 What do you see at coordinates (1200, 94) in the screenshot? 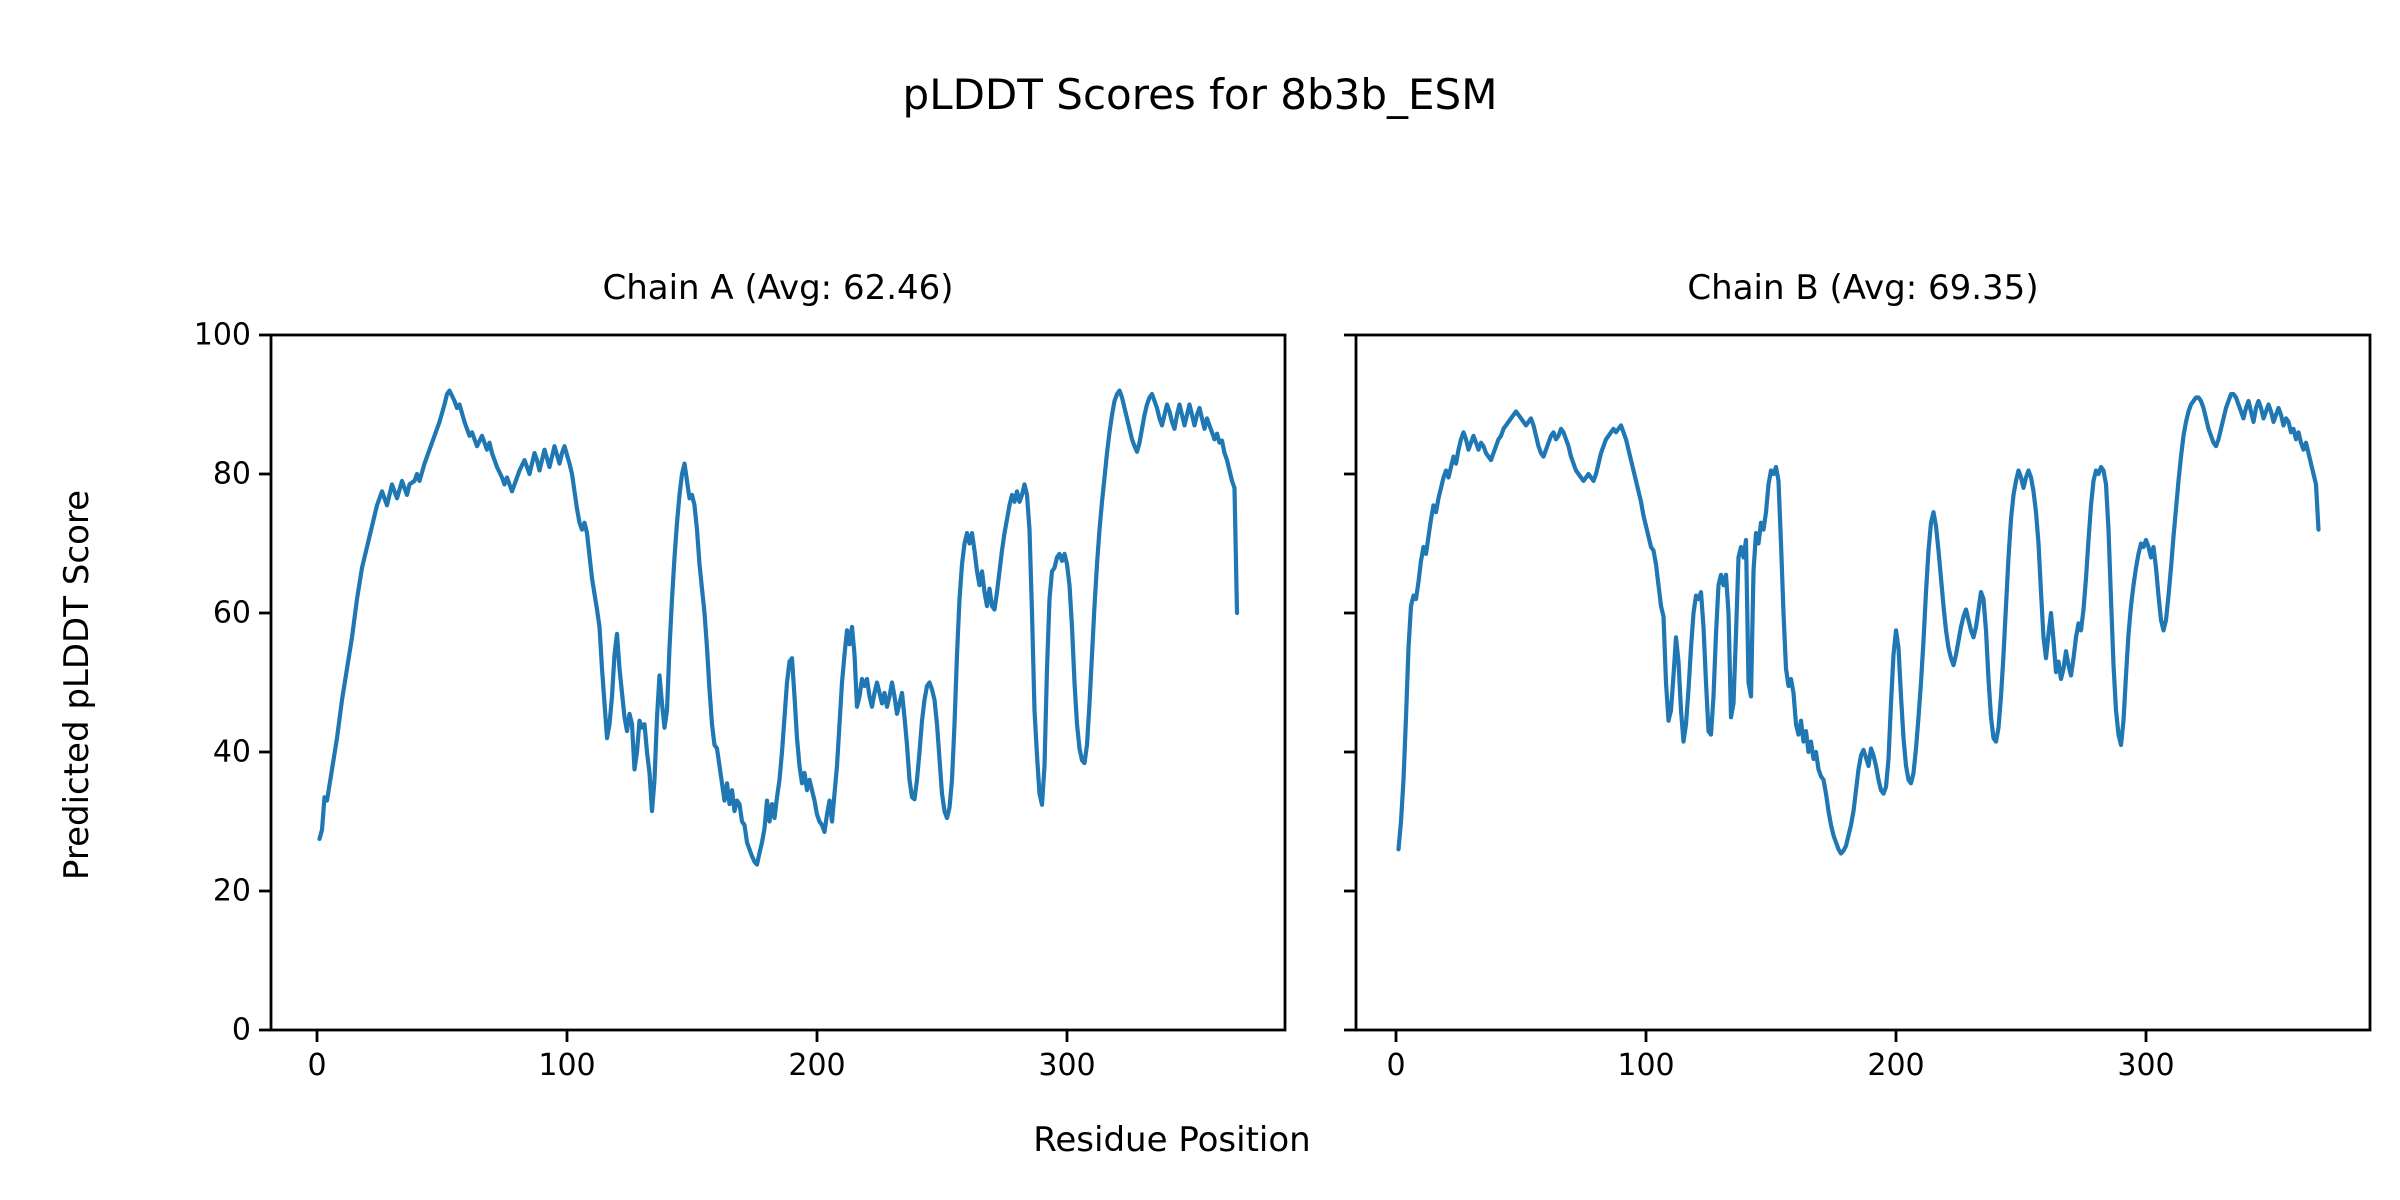
I see `figure-title: pLDDT Scores for 8b3b_ESM` at bounding box center [1200, 94].